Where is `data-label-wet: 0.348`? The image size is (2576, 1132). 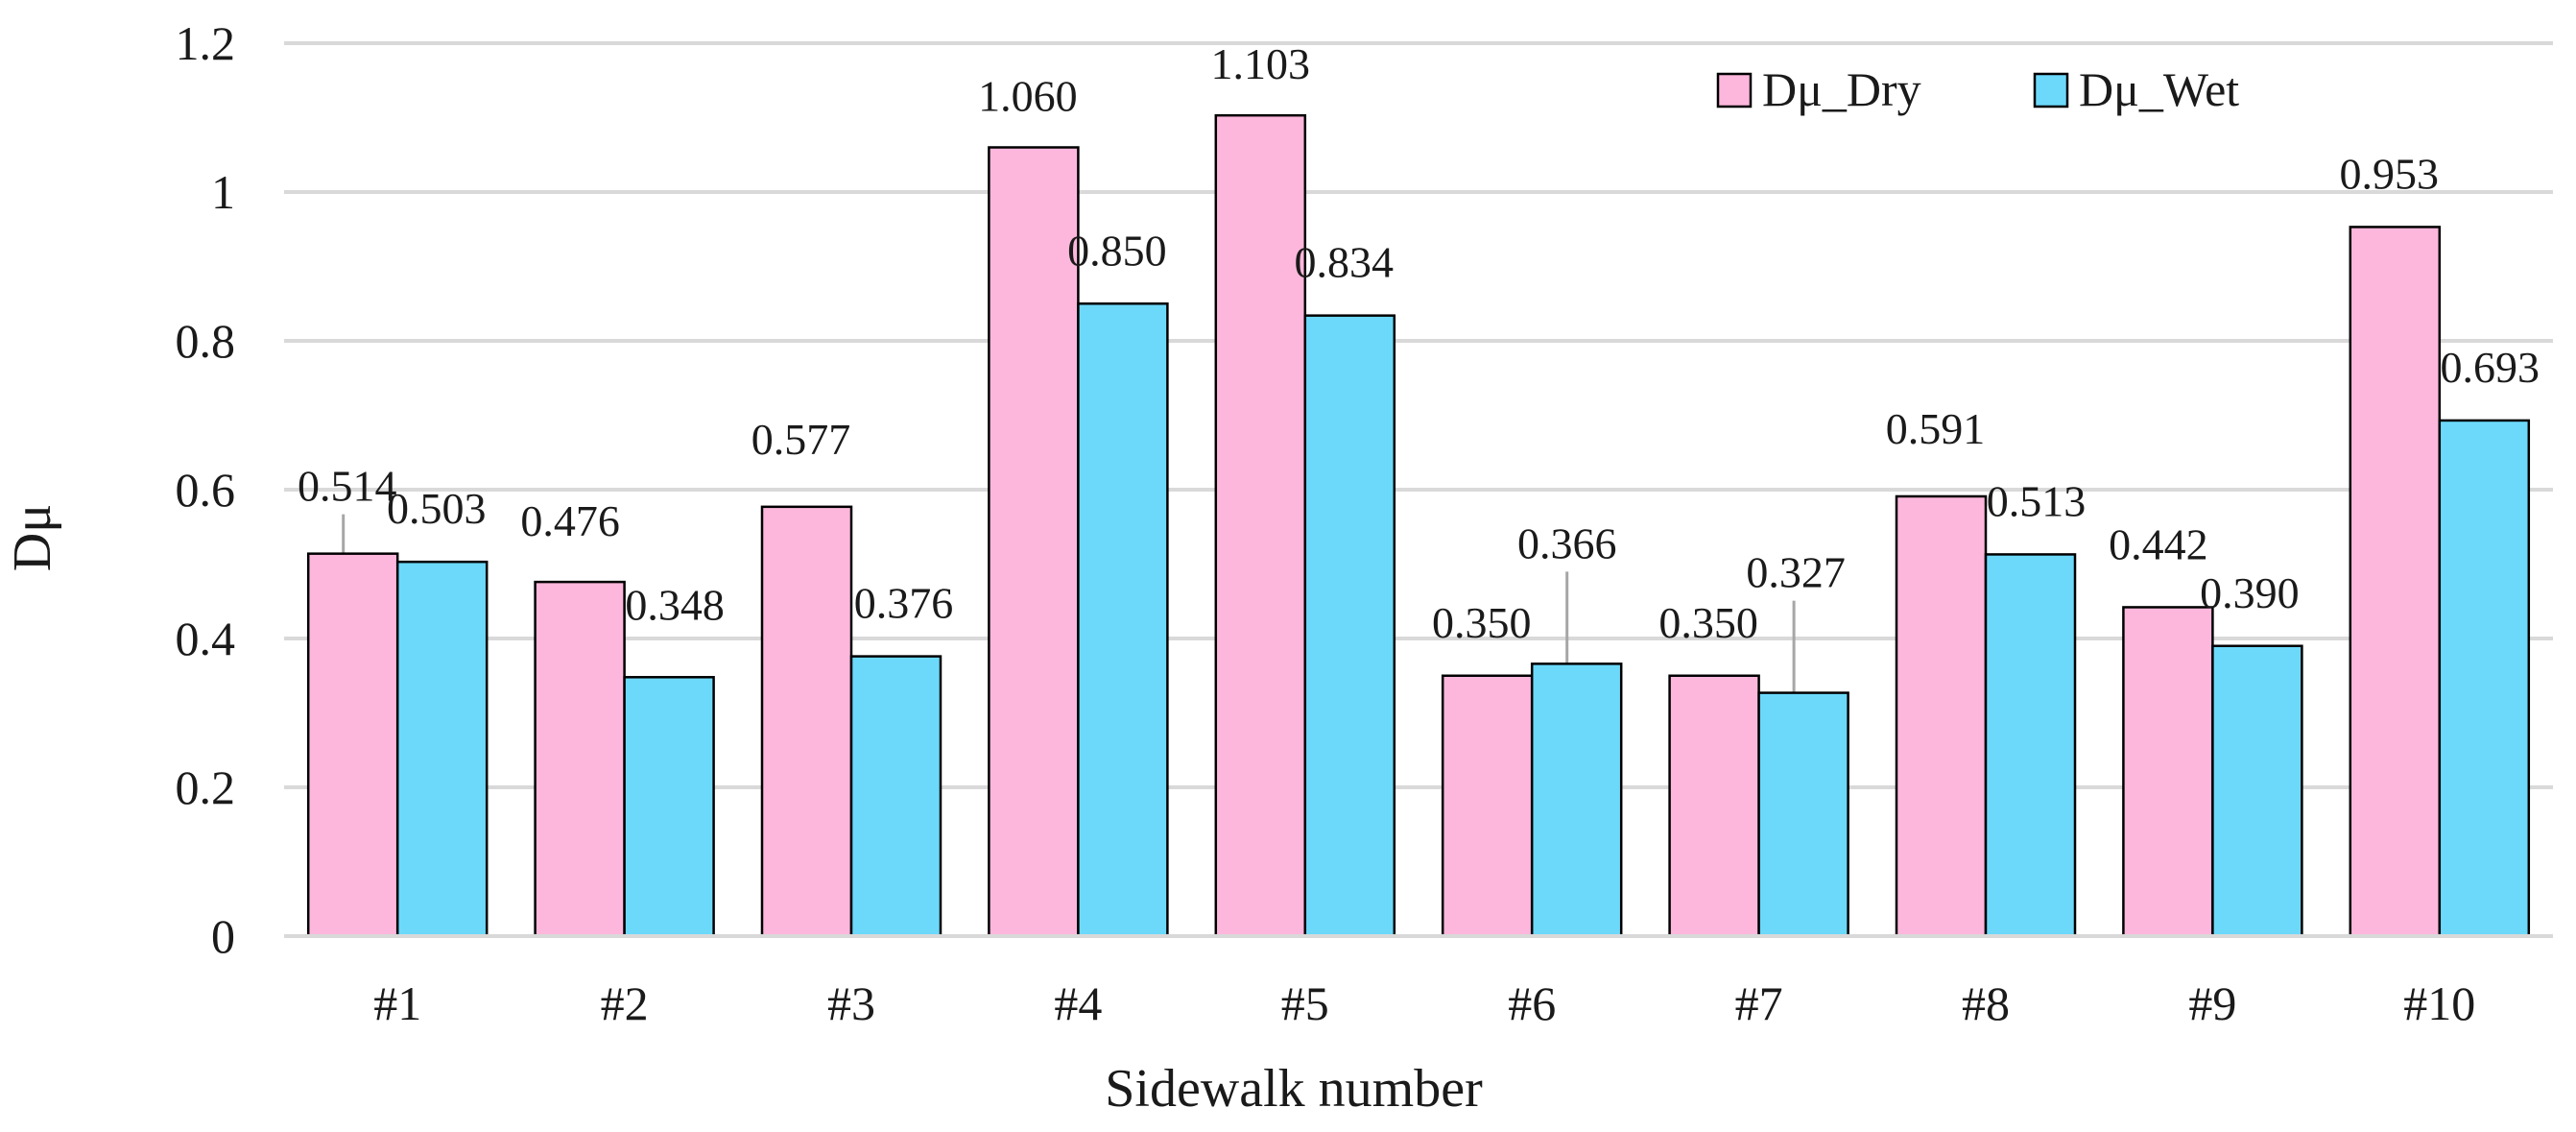 data-label-wet: 0.348 is located at coordinates (675, 604).